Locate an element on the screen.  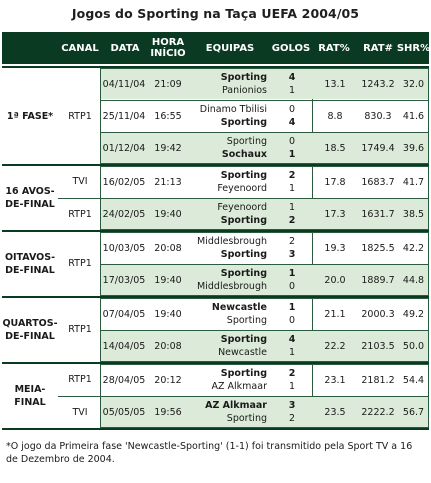
match-goals: 1 2 is located at coordinates (292, 214).